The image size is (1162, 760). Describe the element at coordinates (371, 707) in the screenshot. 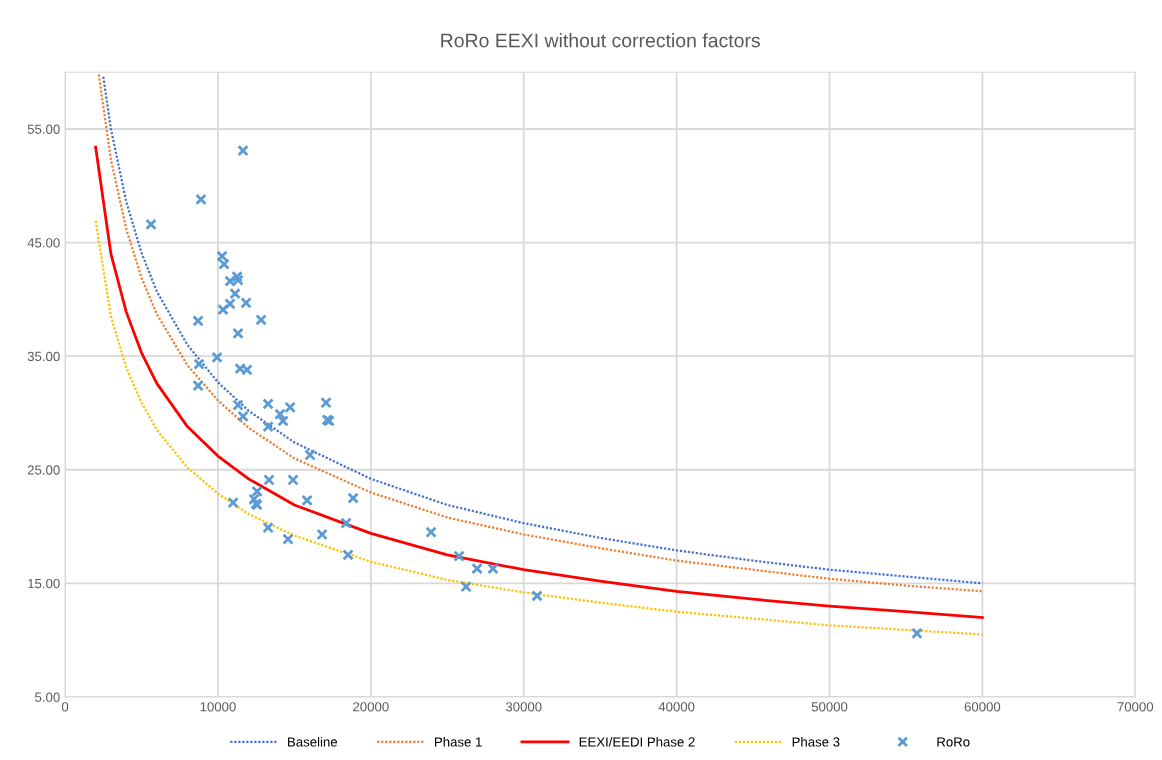

I see `x-tick-label: 20000` at that location.